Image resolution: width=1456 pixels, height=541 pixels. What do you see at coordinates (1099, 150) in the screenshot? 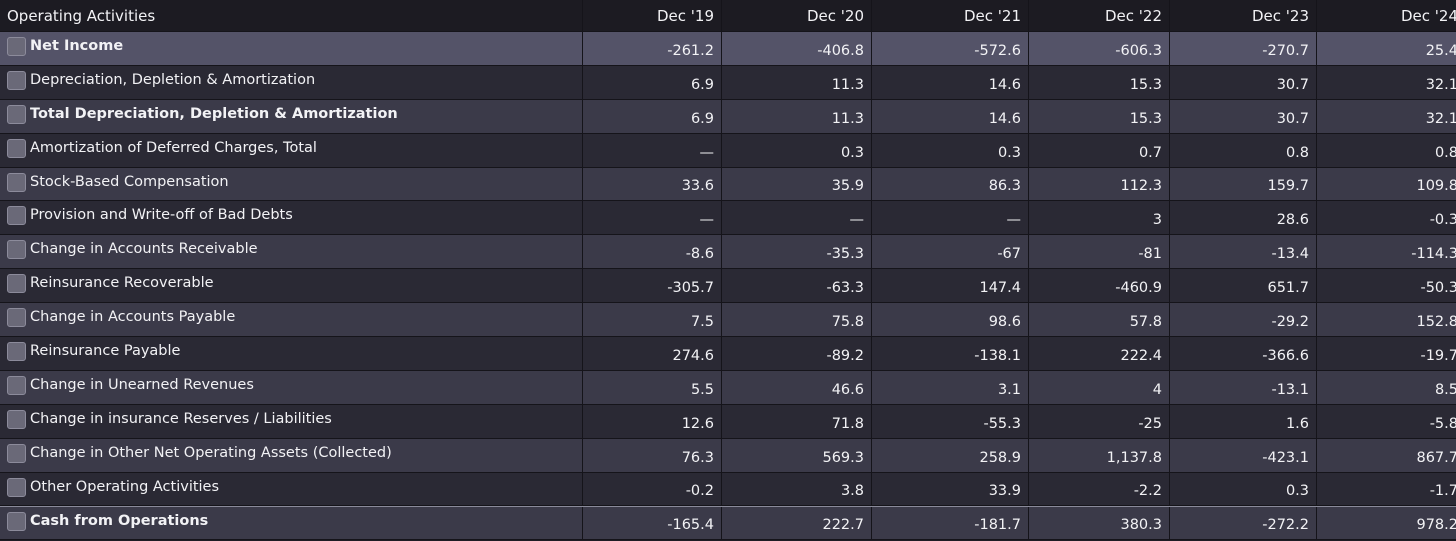
I see `value-cell: 0.7` at bounding box center [1099, 150].